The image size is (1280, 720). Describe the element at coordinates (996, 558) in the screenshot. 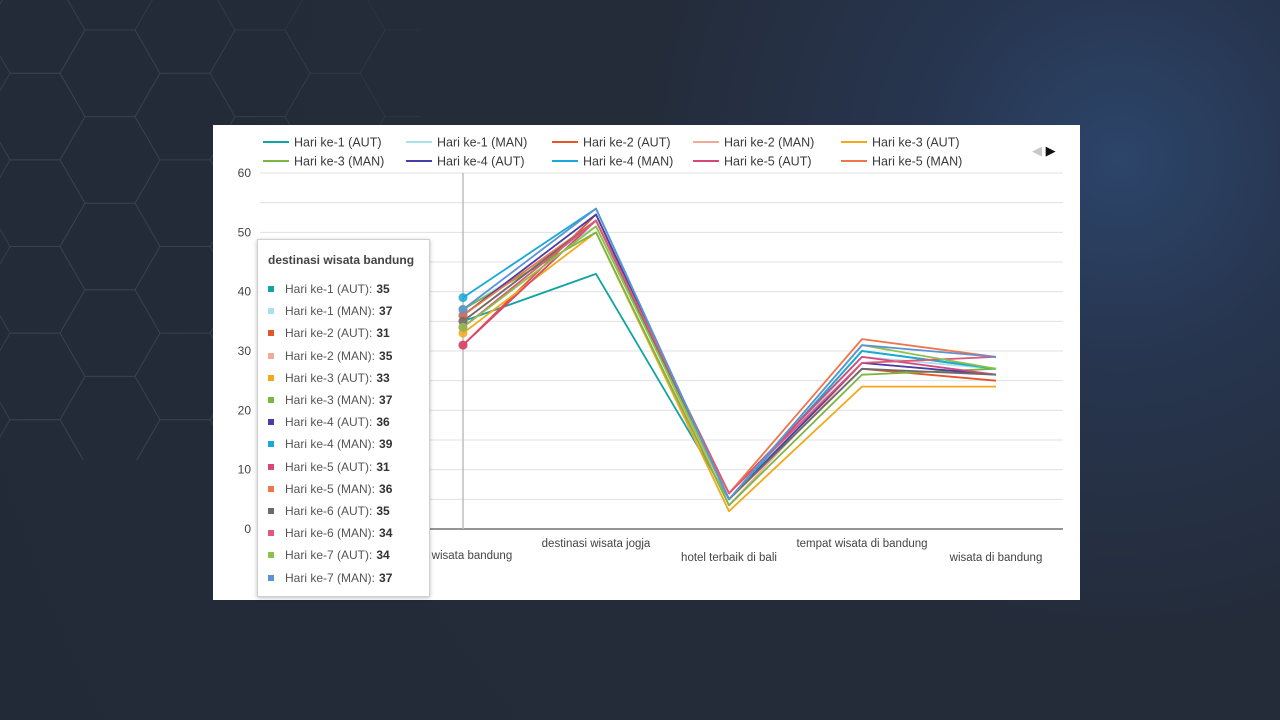

I see `x-tick-label: wisata di bandung` at that location.